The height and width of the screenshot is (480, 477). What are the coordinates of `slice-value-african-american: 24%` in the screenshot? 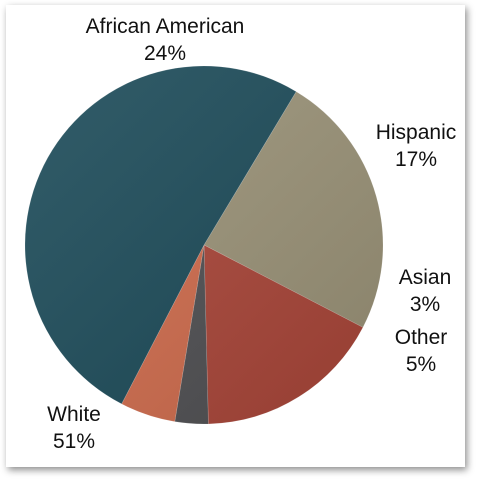 It's located at (165, 53).